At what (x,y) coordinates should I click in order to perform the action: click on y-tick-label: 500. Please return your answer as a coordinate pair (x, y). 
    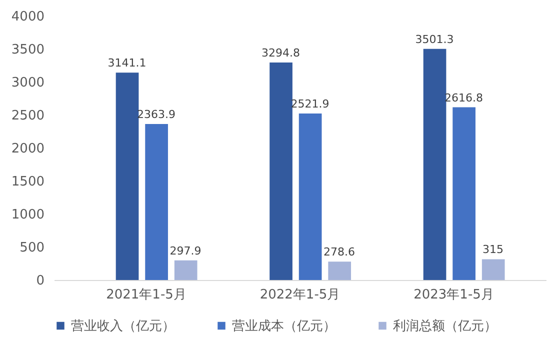
    Looking at the image, I should click on (32, 248).